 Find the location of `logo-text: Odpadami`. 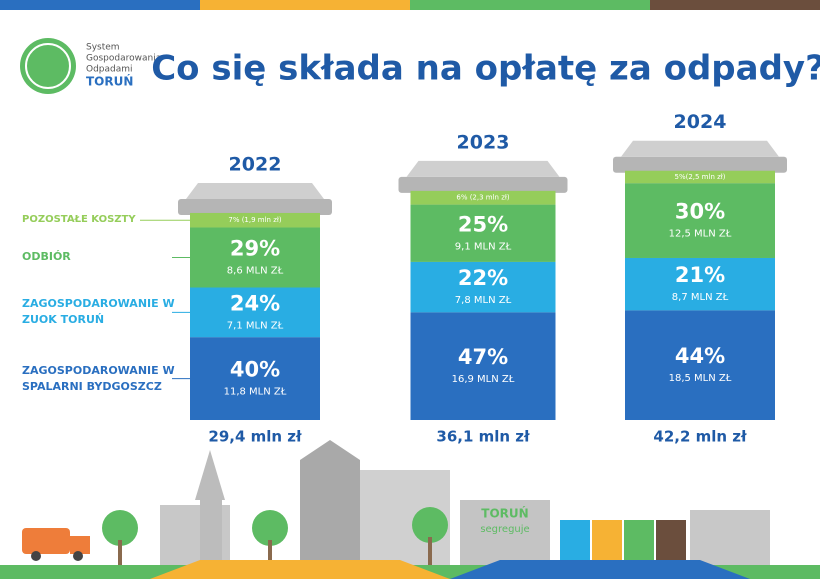

logo-text: Odpadami is located at coordinates (109, 70).